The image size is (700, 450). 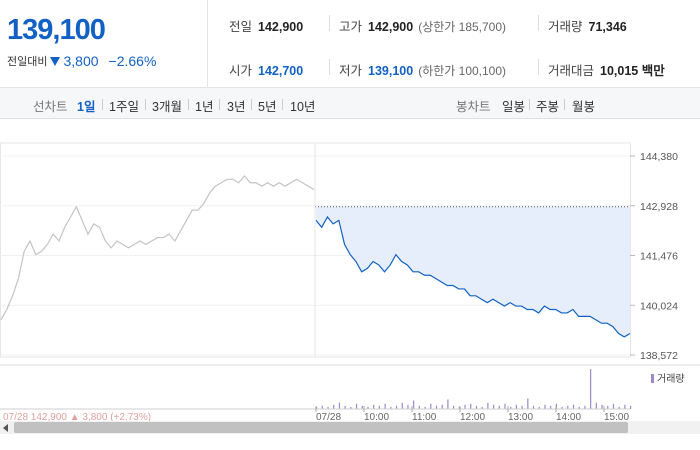 I want to click on period-3y: 3년, so click(x=236, y=107).